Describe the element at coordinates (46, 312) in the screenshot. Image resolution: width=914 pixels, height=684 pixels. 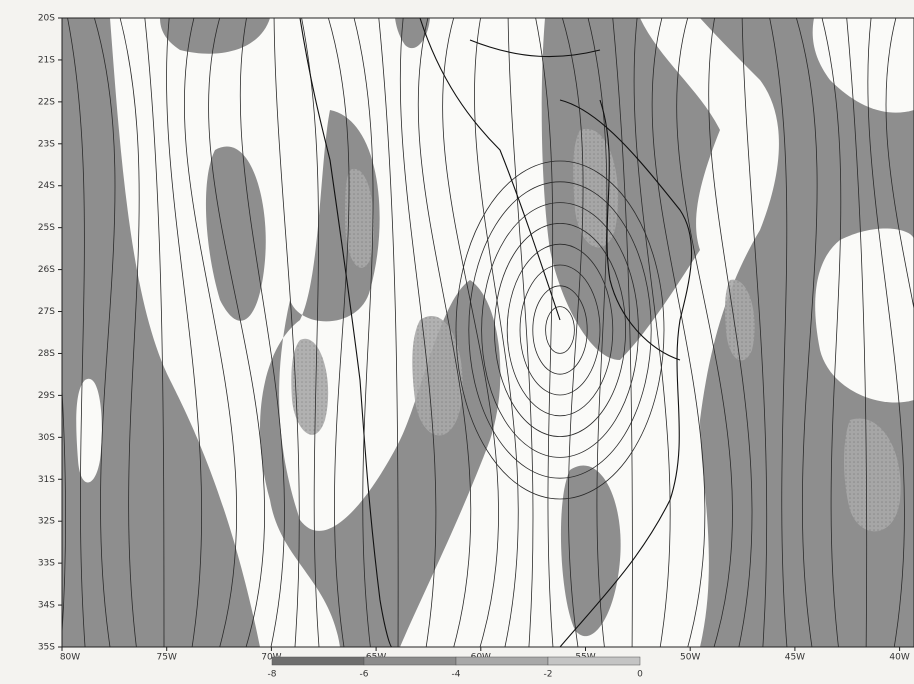
I see `y-tick-label: 27S` at that location.